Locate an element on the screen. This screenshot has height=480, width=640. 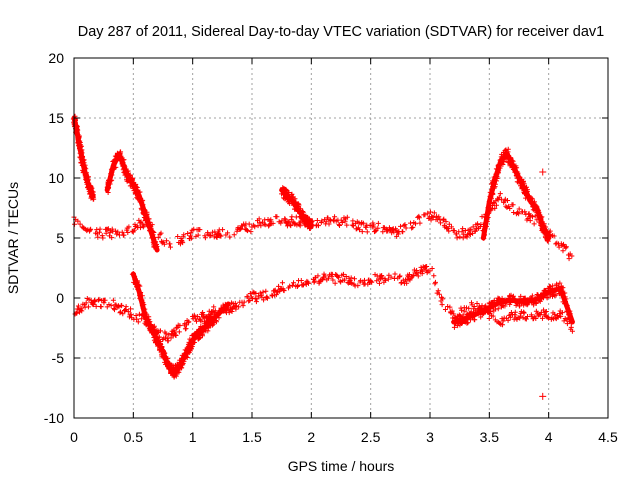
series-late-spike is located at coordinates (516, 195).